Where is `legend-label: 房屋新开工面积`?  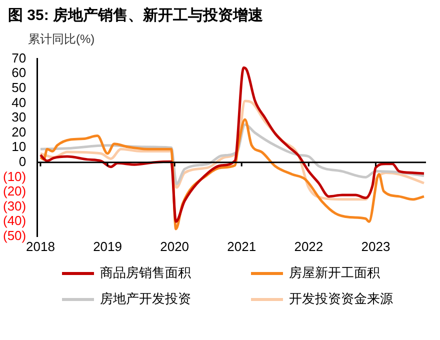 legend-label: 房屋新开工面积 is located at coordinates (334, 273).